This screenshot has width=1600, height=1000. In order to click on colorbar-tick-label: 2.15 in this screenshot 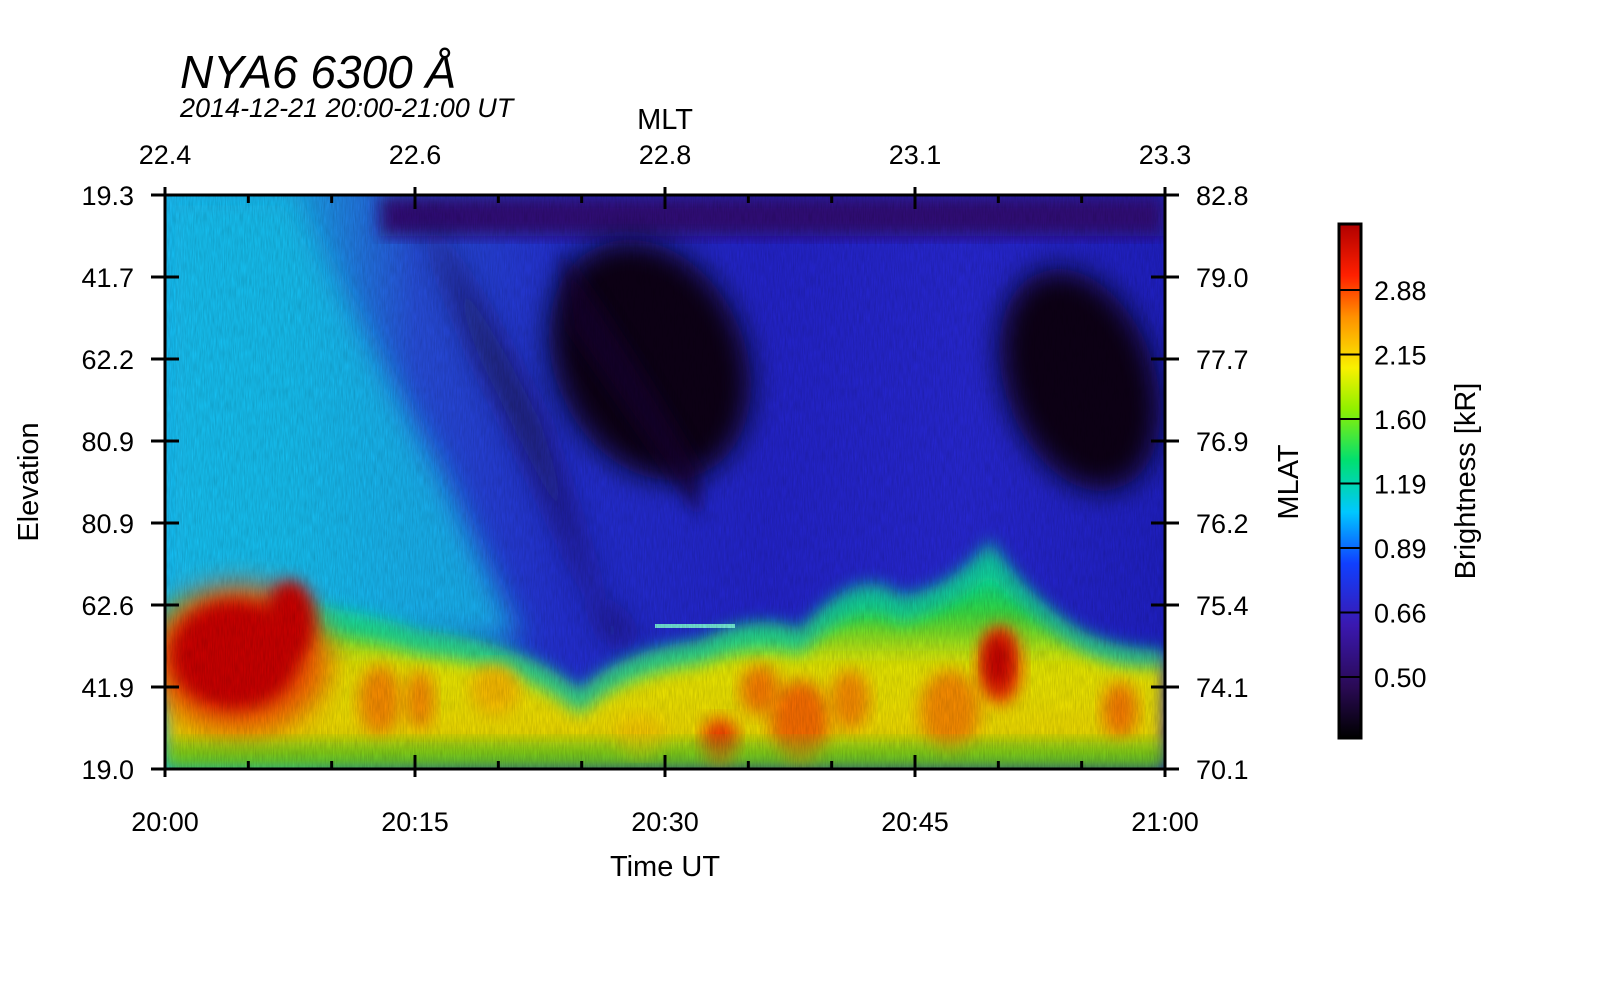, I will do `click(1400, 356)`.